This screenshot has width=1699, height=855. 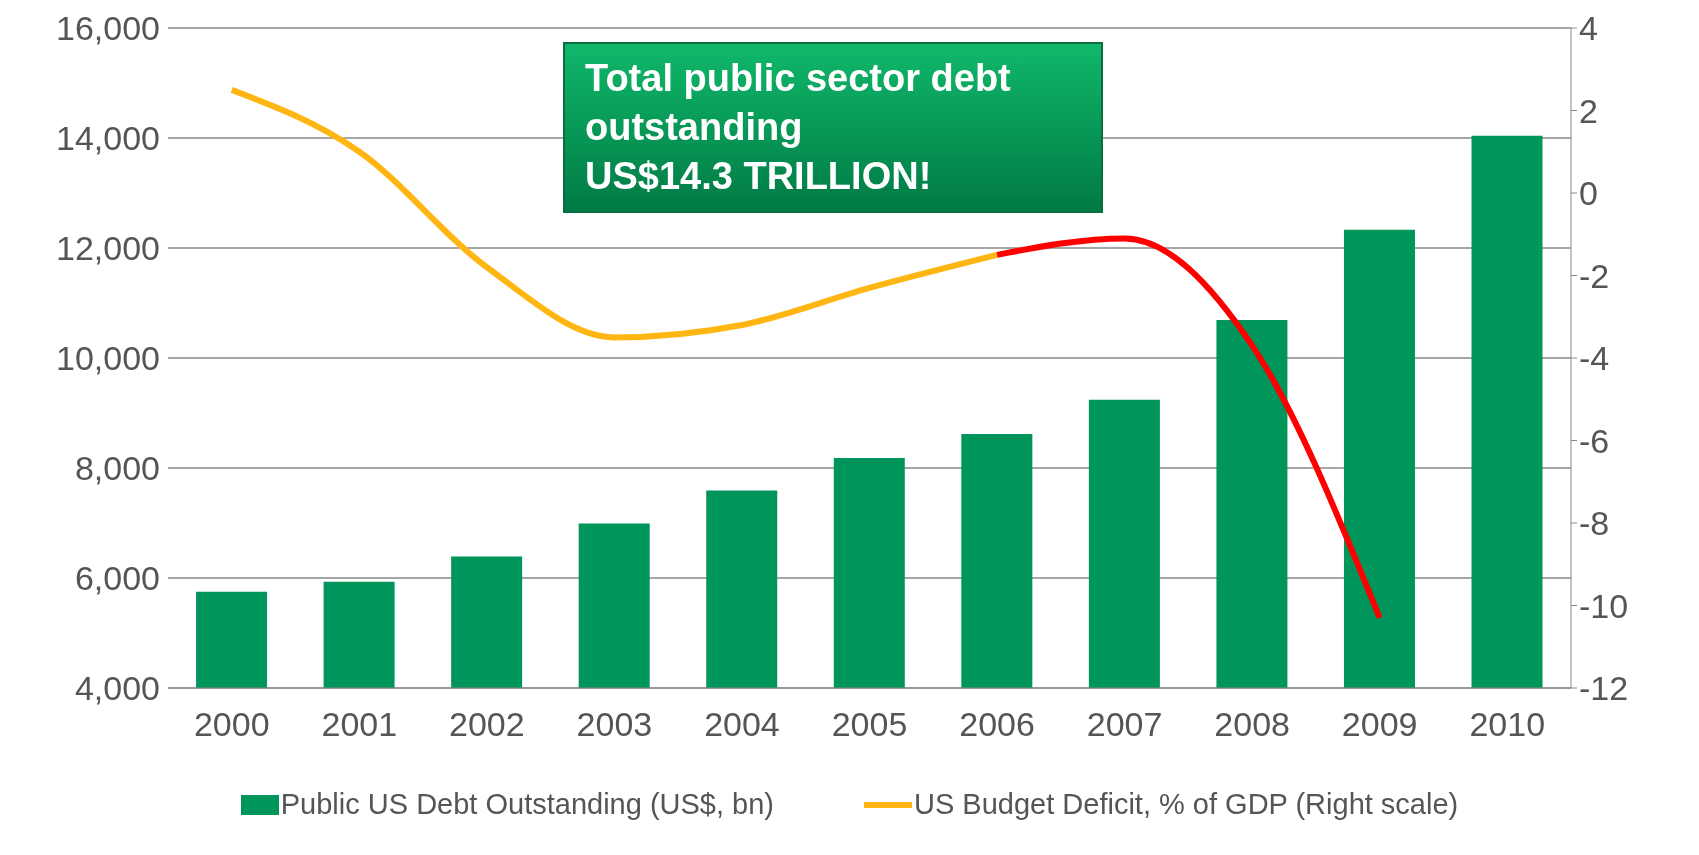 What do you see at coordinates (1594, 523) in the screenshot?
I see `y2-tick-label: -8` at bounding box center [1594, 523].